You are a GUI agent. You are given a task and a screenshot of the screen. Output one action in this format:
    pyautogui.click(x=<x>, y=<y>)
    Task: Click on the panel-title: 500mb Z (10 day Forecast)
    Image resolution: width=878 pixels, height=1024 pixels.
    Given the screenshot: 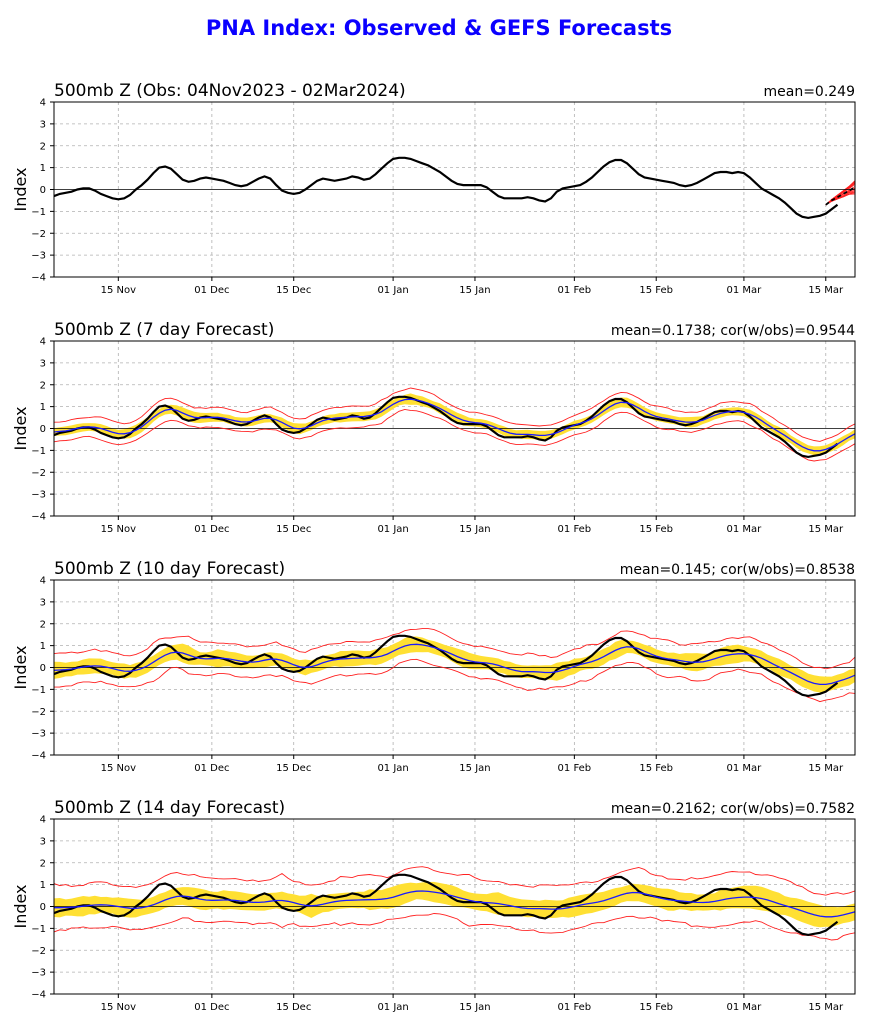 What is the action you would take?
    pyautogui.click(x=169, y=569)
    